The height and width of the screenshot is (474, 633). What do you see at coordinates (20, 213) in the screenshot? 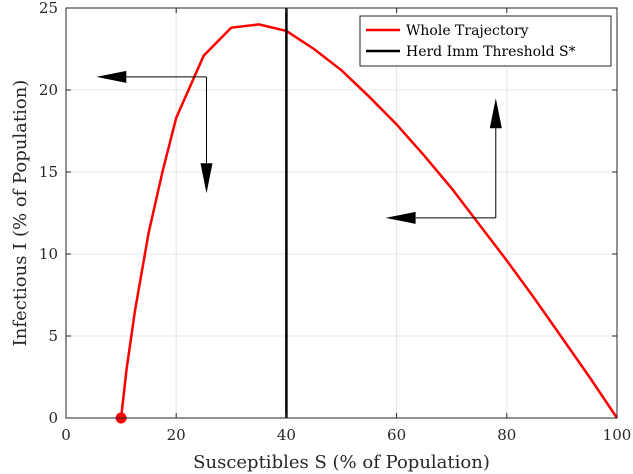
I see `y-axis-label: Infectious I (% of Population)` at bounding box center [20, 213].